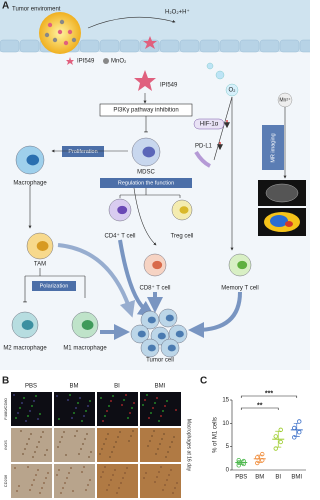 The width and height of the screenshot is (320, 500). What do you see at coordinates (92, 441) in the screenshot?
I see `panel-b: PBS BM BI BMI F4/80/CD80 iNOS CD206` at bounding box center [92, 441].